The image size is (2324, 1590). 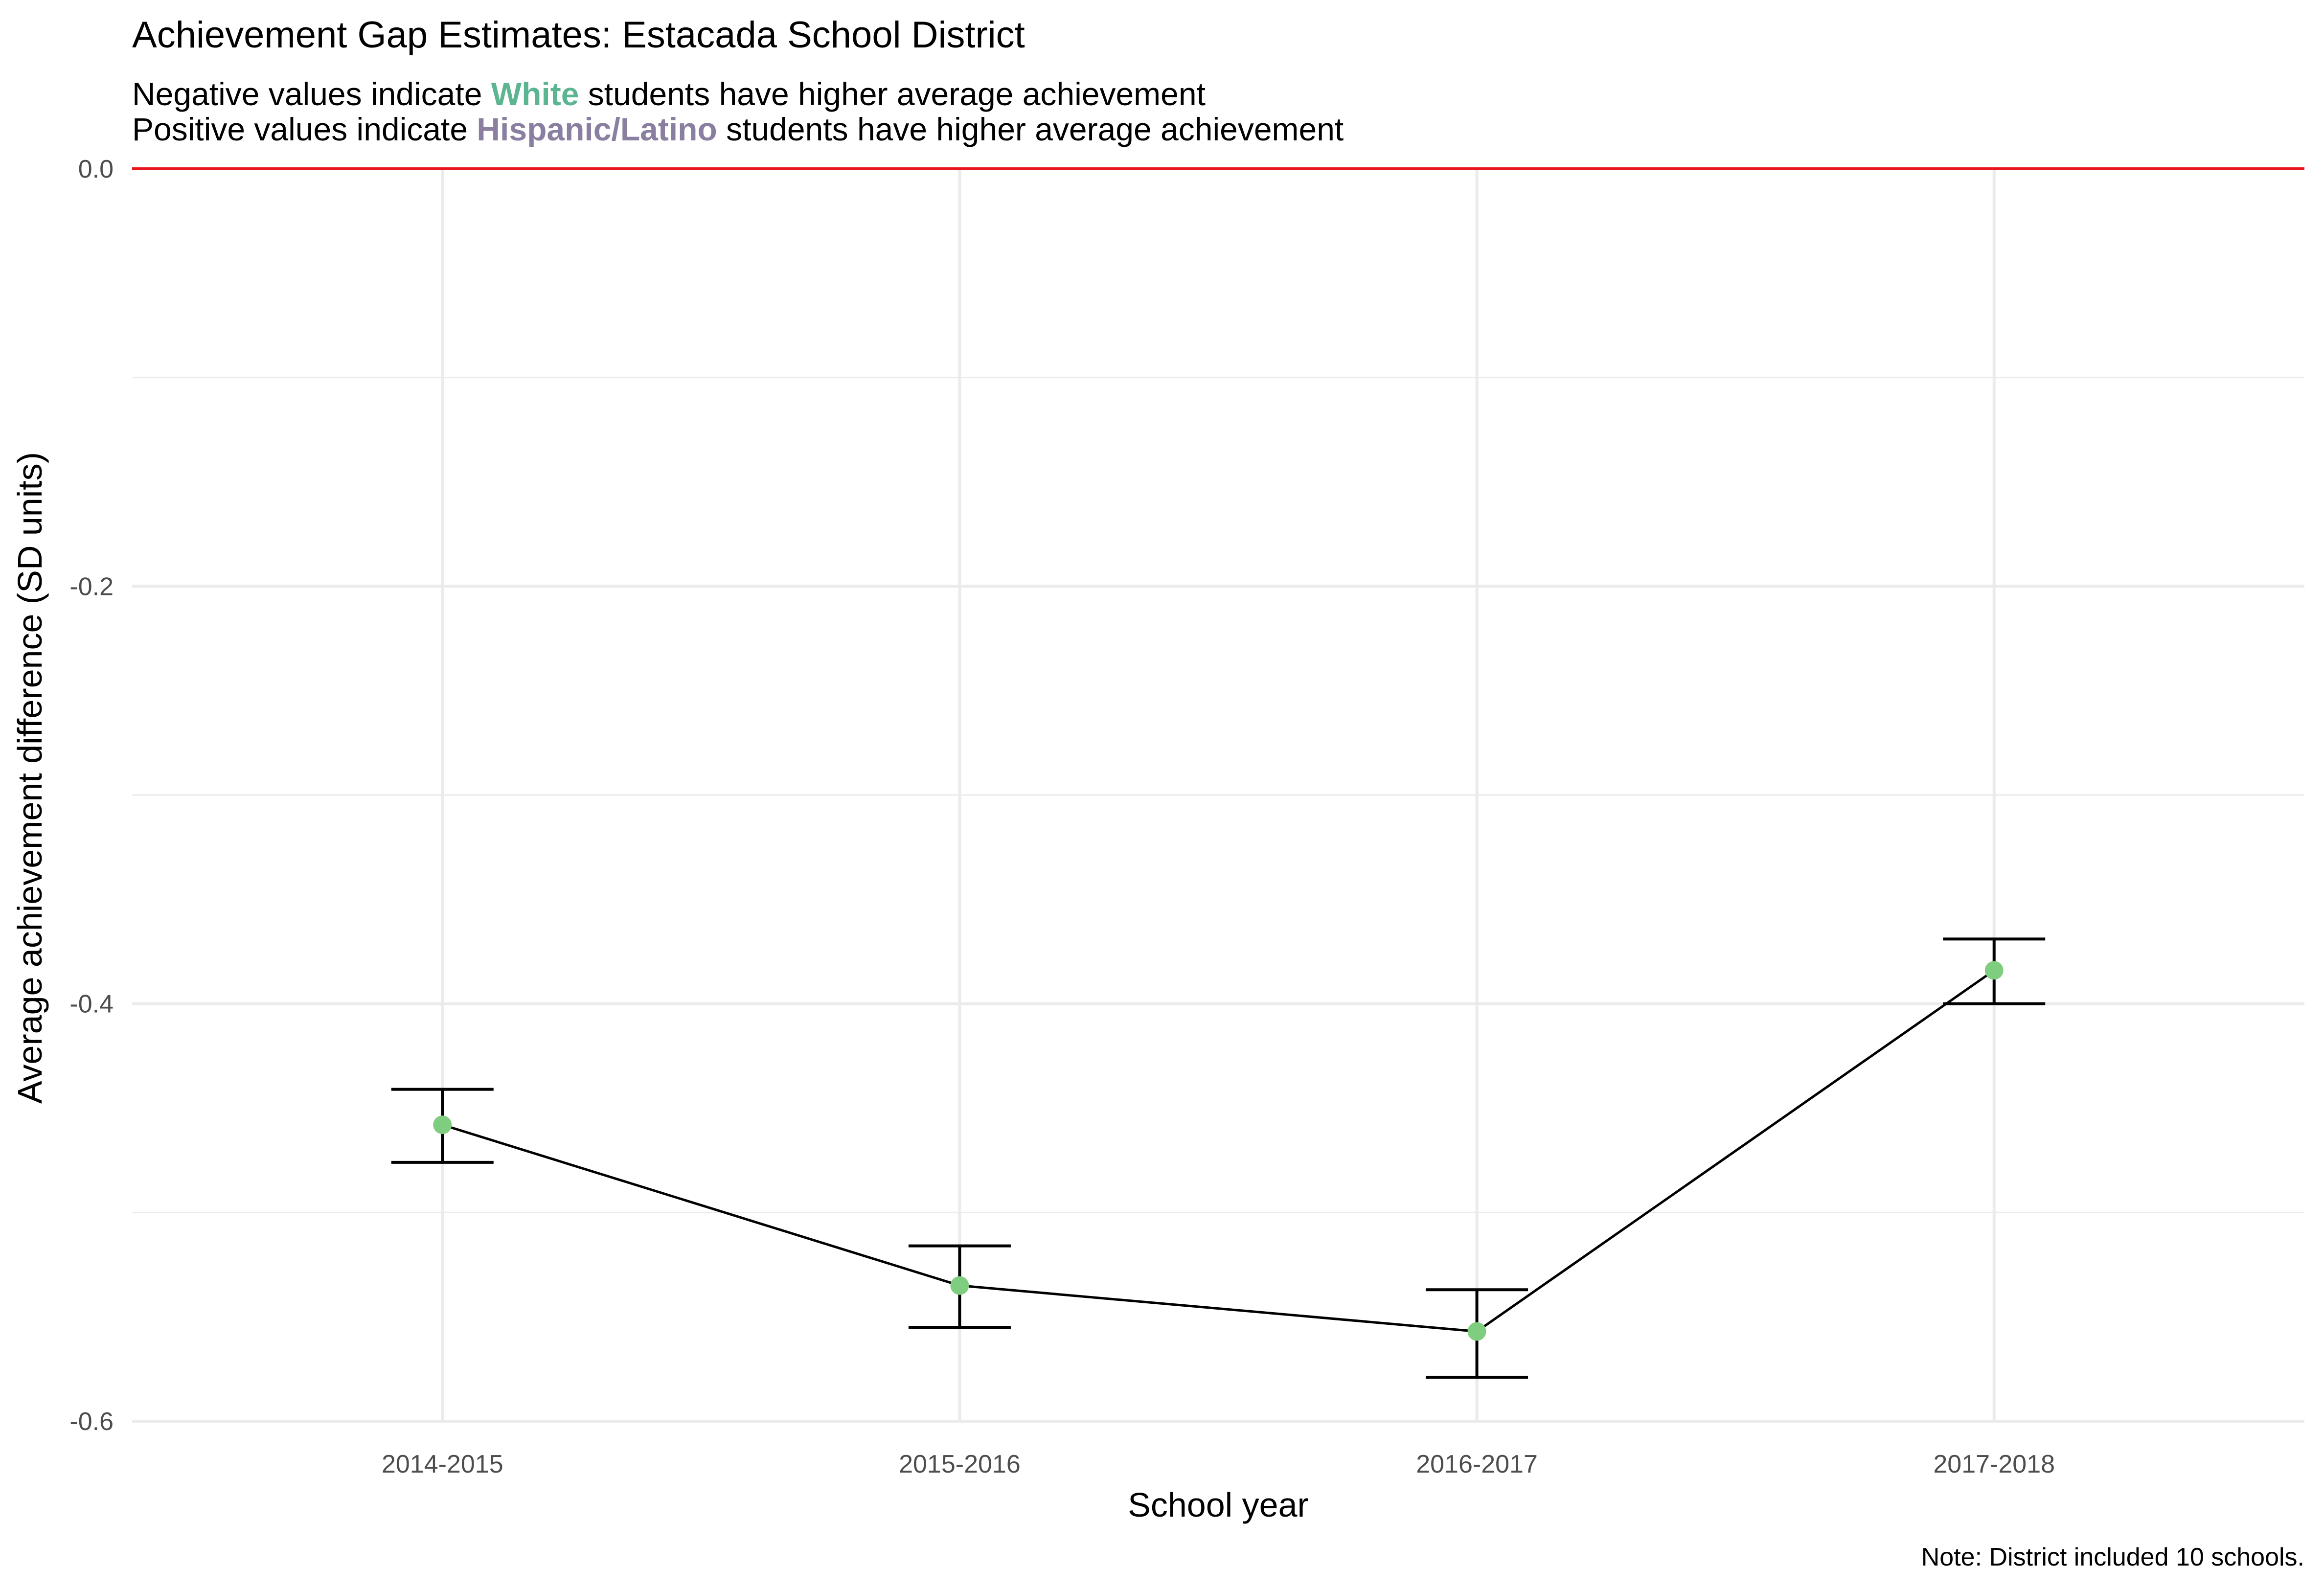 I want to click on y-tick-label: -0.4, so click(x=92, y=1005).